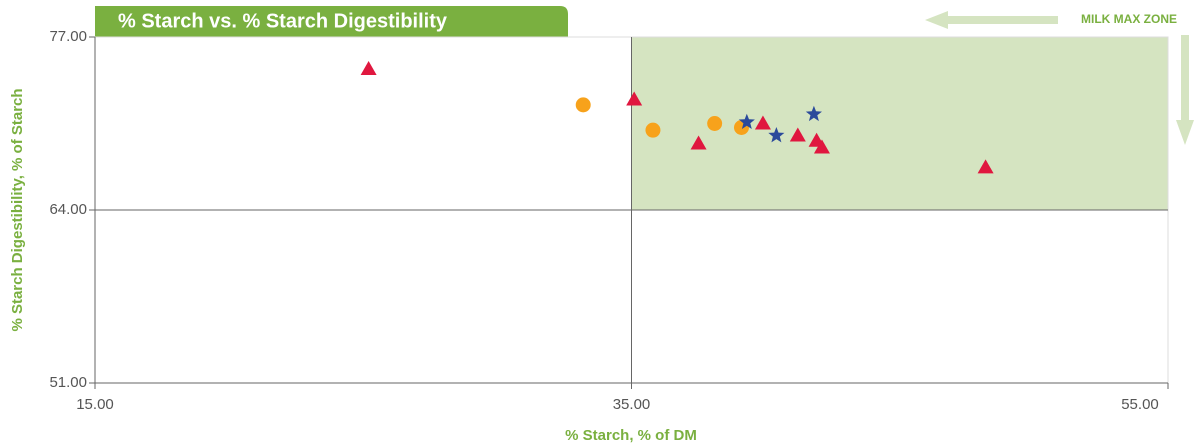 This screenshot has height=448, width=1194. I want to click on zone-arrow-down, so click(1185, 90).